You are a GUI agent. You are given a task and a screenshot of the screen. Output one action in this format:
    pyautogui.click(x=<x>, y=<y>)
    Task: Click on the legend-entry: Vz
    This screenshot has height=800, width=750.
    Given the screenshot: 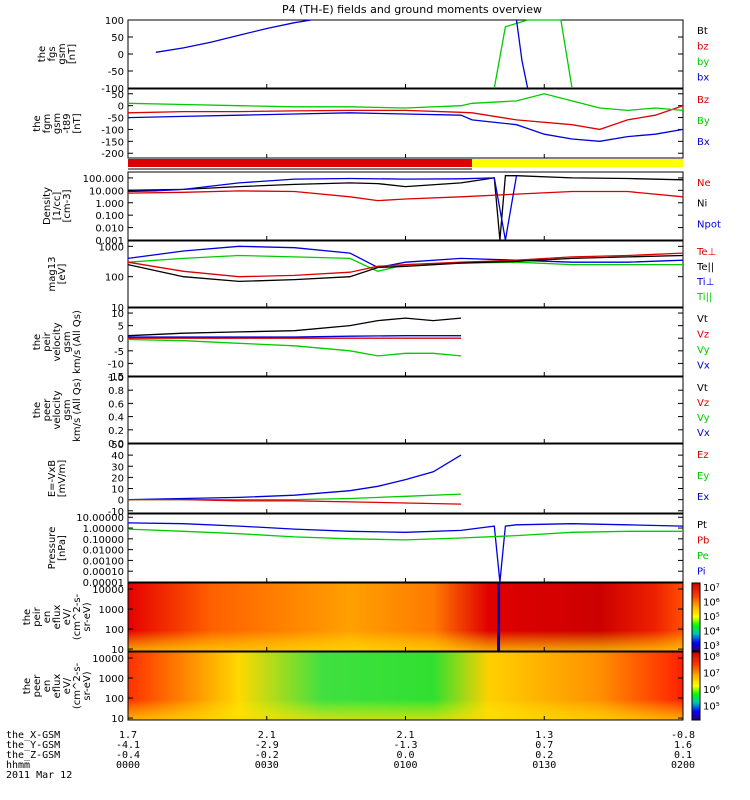 What is the action you would take?
    pyautogui.click(x=703, y=403)
    